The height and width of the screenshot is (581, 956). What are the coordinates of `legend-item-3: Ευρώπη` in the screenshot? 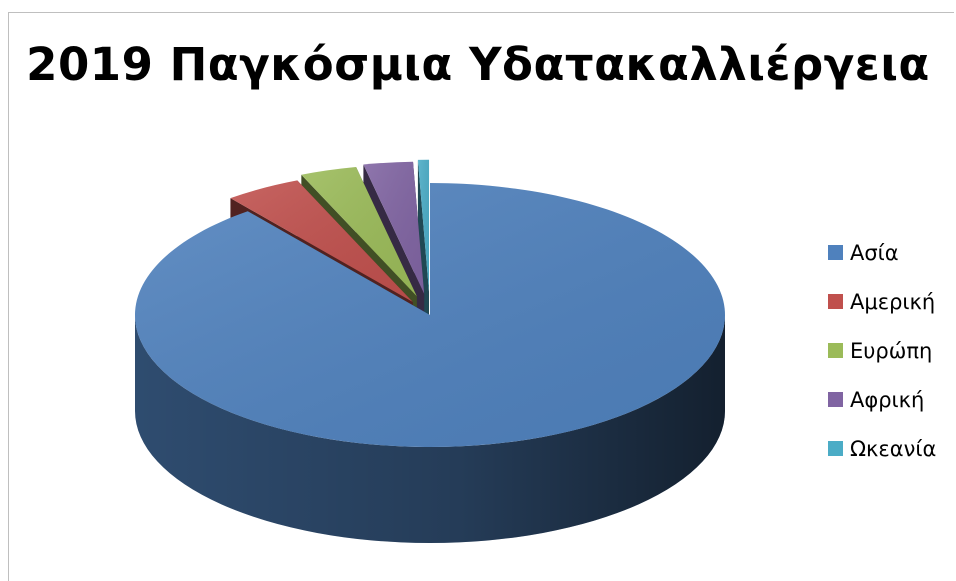 It's located at (882, 350).